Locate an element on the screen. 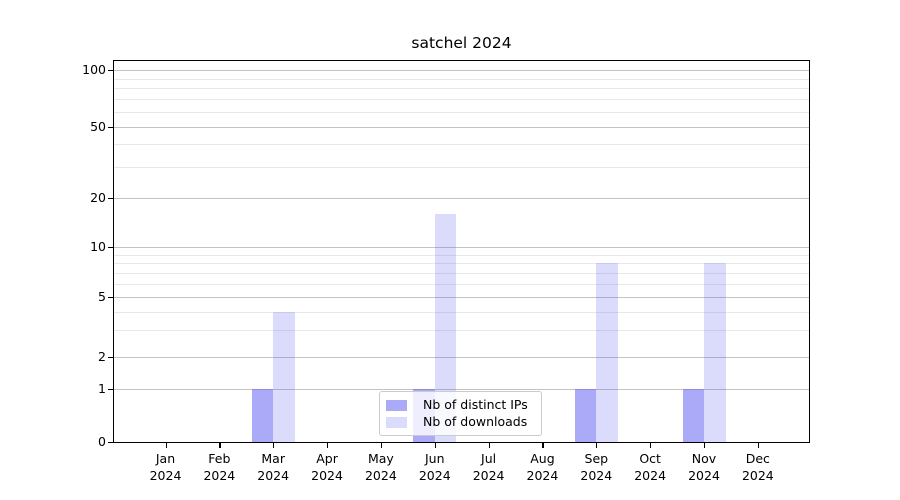 Image resolution: width=900 pixels, height=500 pixels. x-tick-label-jan: Jan 2024 is located at coordinates (165, 467).